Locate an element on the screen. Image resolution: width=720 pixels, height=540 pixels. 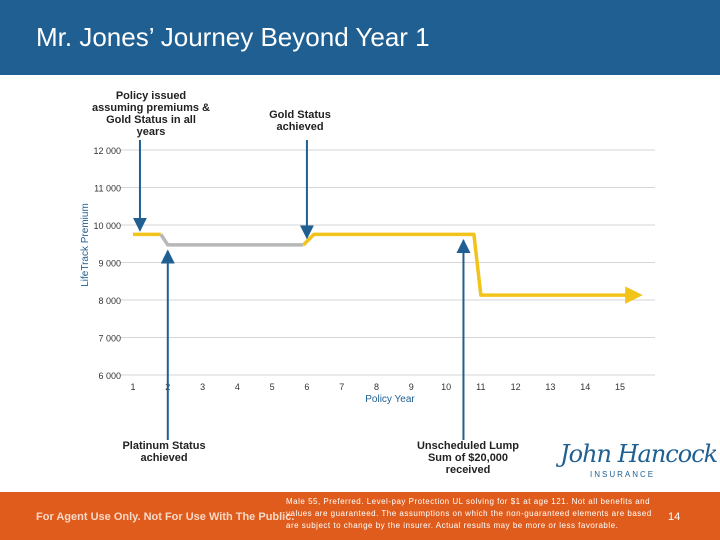
x-tick-label: 11 is located at coordinates (480, 387).